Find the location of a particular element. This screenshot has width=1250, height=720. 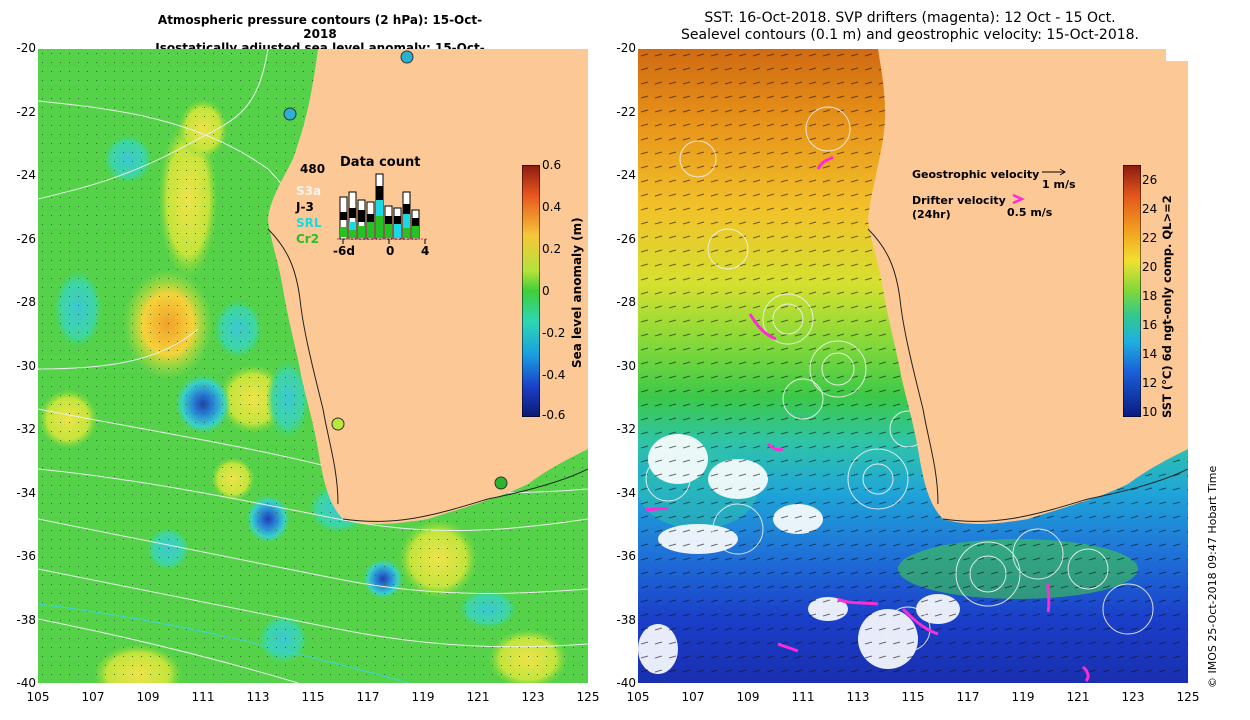

sst-colorbar-tick: 16 is located at coordinates (1150, 325).